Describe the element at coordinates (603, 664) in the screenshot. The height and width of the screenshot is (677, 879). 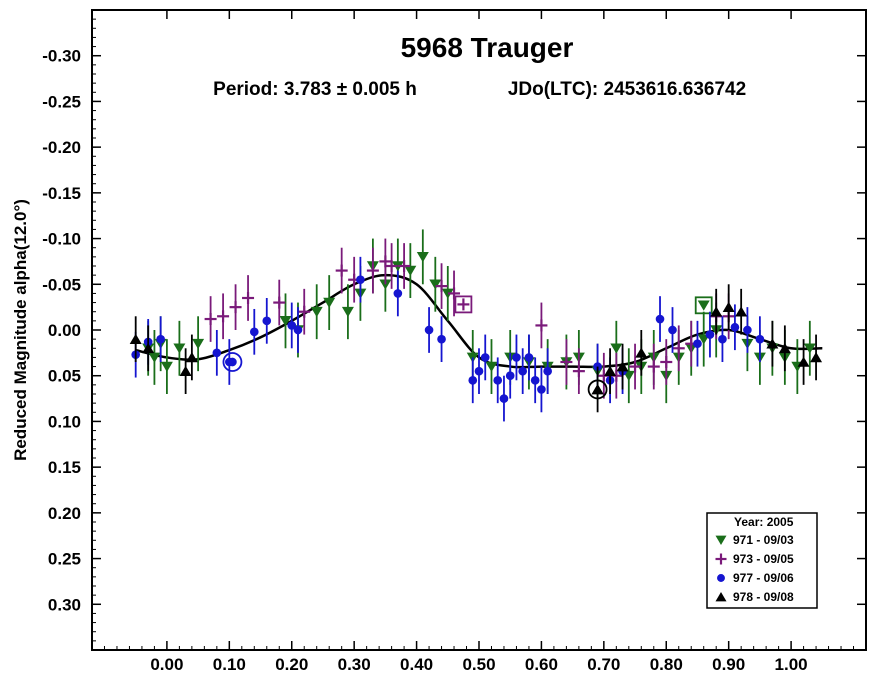
I see `x-tick-label: 0.70` at that location.